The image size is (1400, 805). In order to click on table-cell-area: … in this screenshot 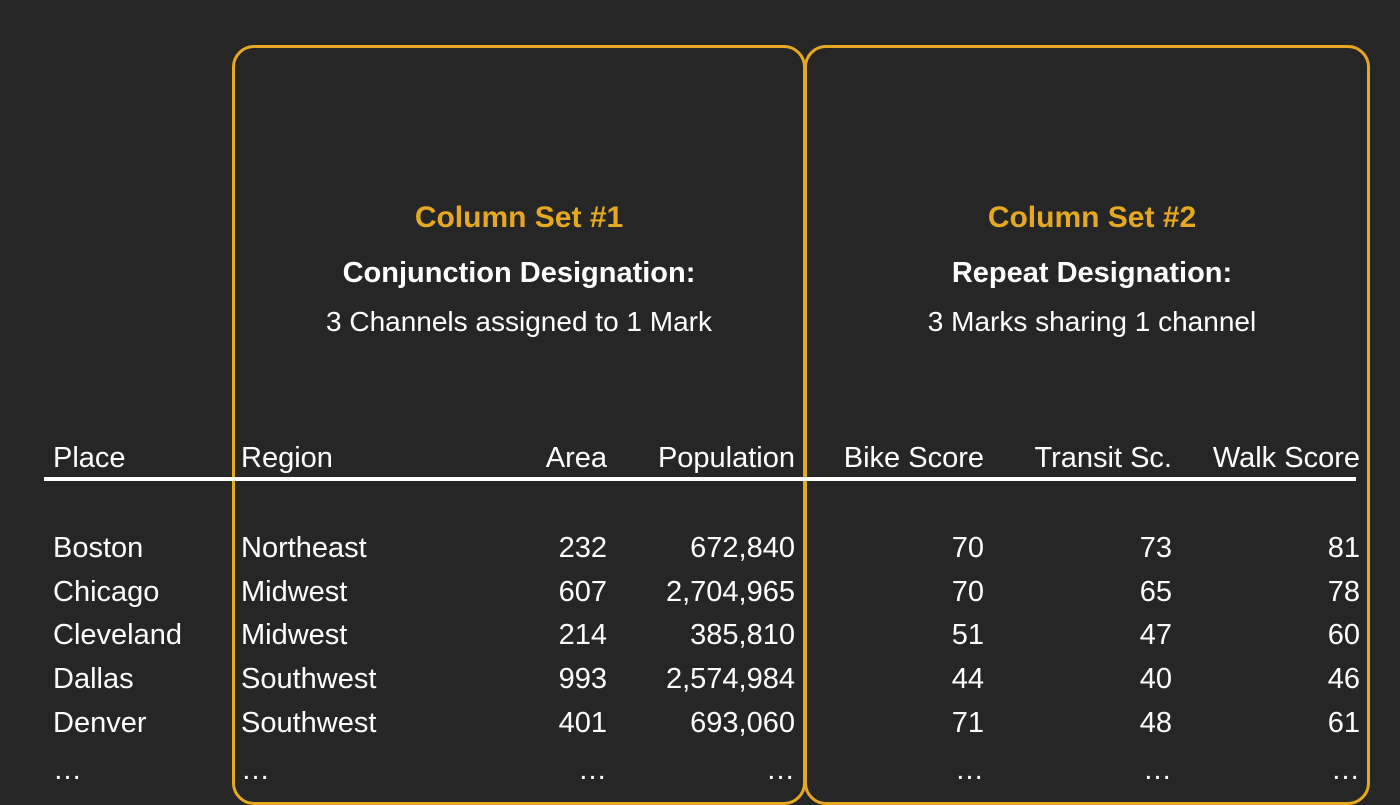, I will do `click(592, 770)`.